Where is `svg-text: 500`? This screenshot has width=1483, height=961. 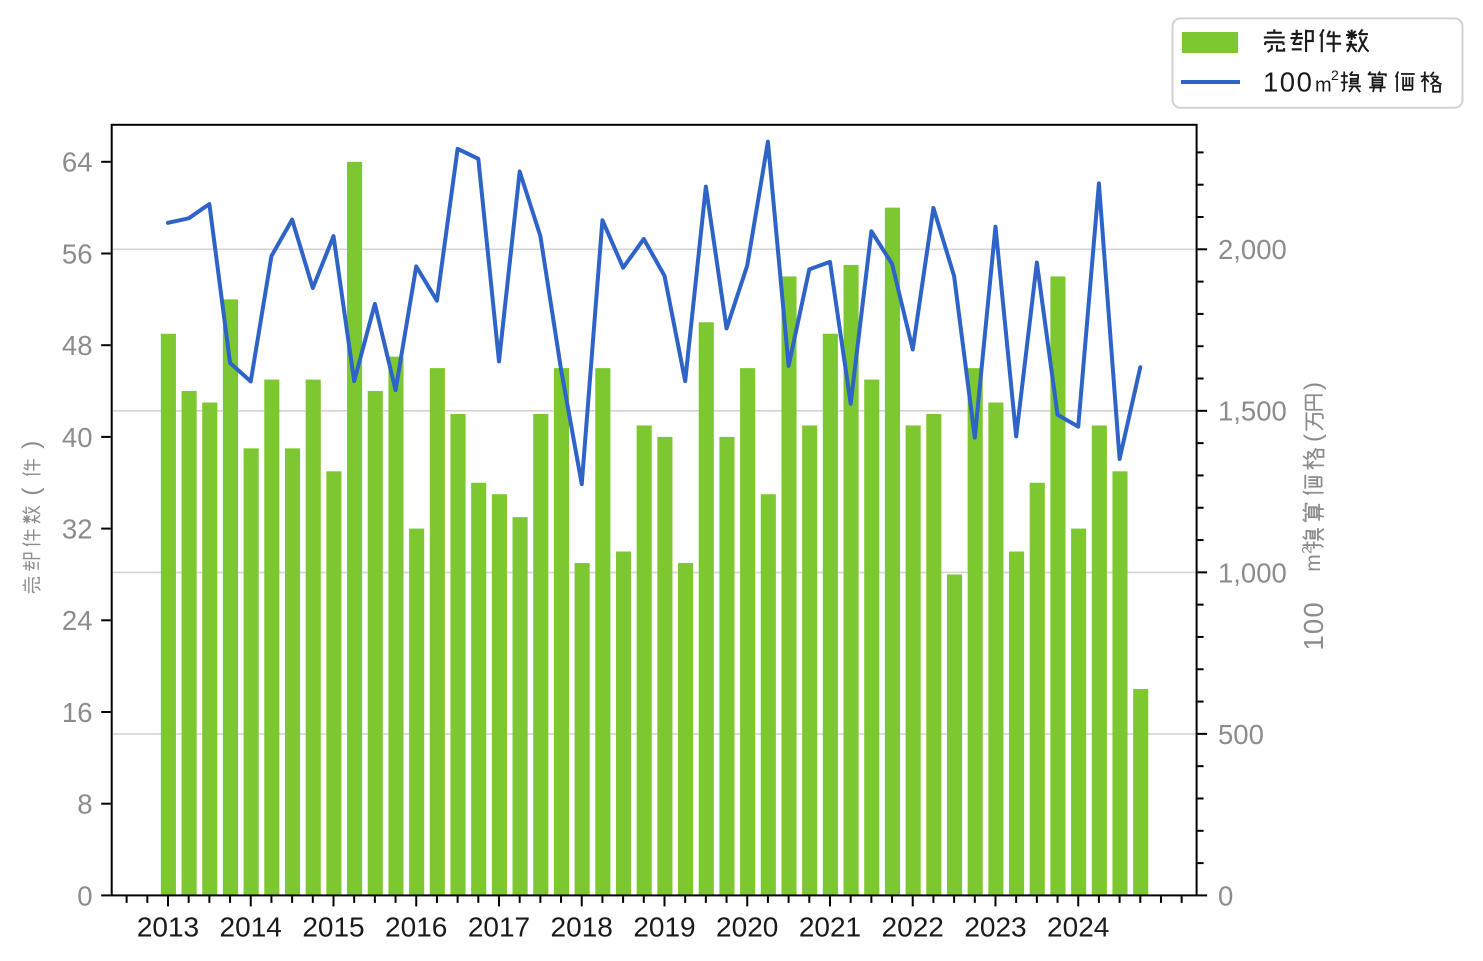
svg-text: 500 is located at coordinates (1241, 734).